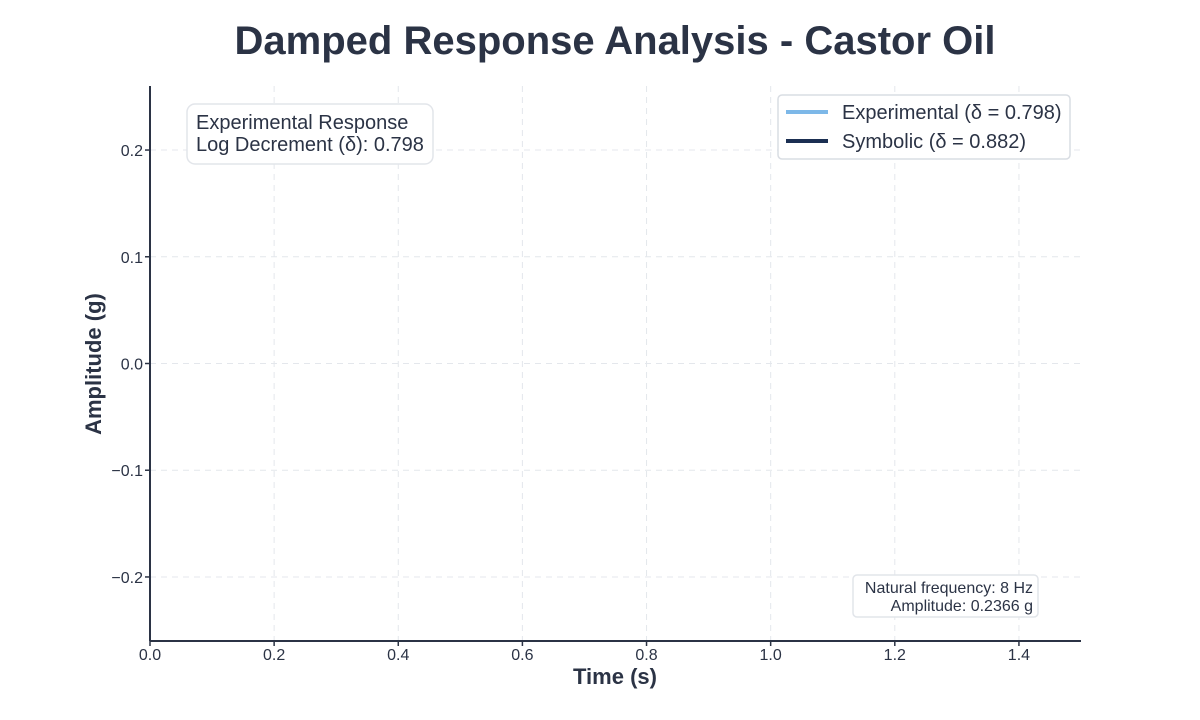 This screenshot has width=1200, height=720. I want to click on natural-frequency-text: Natural frequency: 8 Hz, so click(949, 588).